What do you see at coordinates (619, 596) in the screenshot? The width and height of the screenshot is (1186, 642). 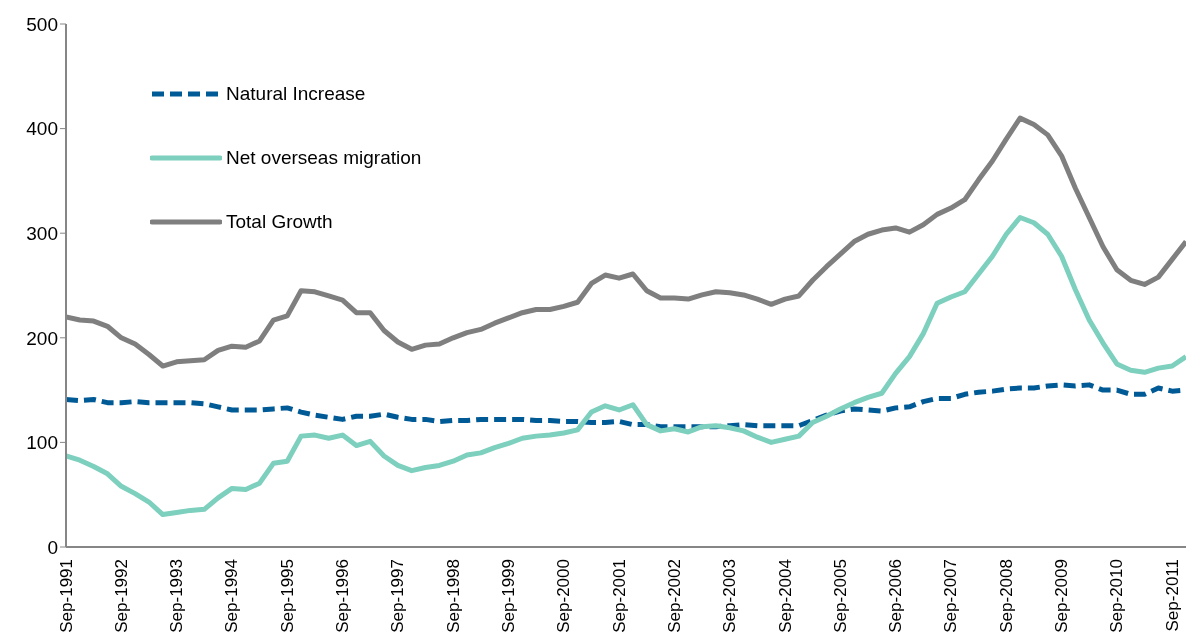 I see `x-tick-label: Sep-2001` at bounding box center [619, 596].